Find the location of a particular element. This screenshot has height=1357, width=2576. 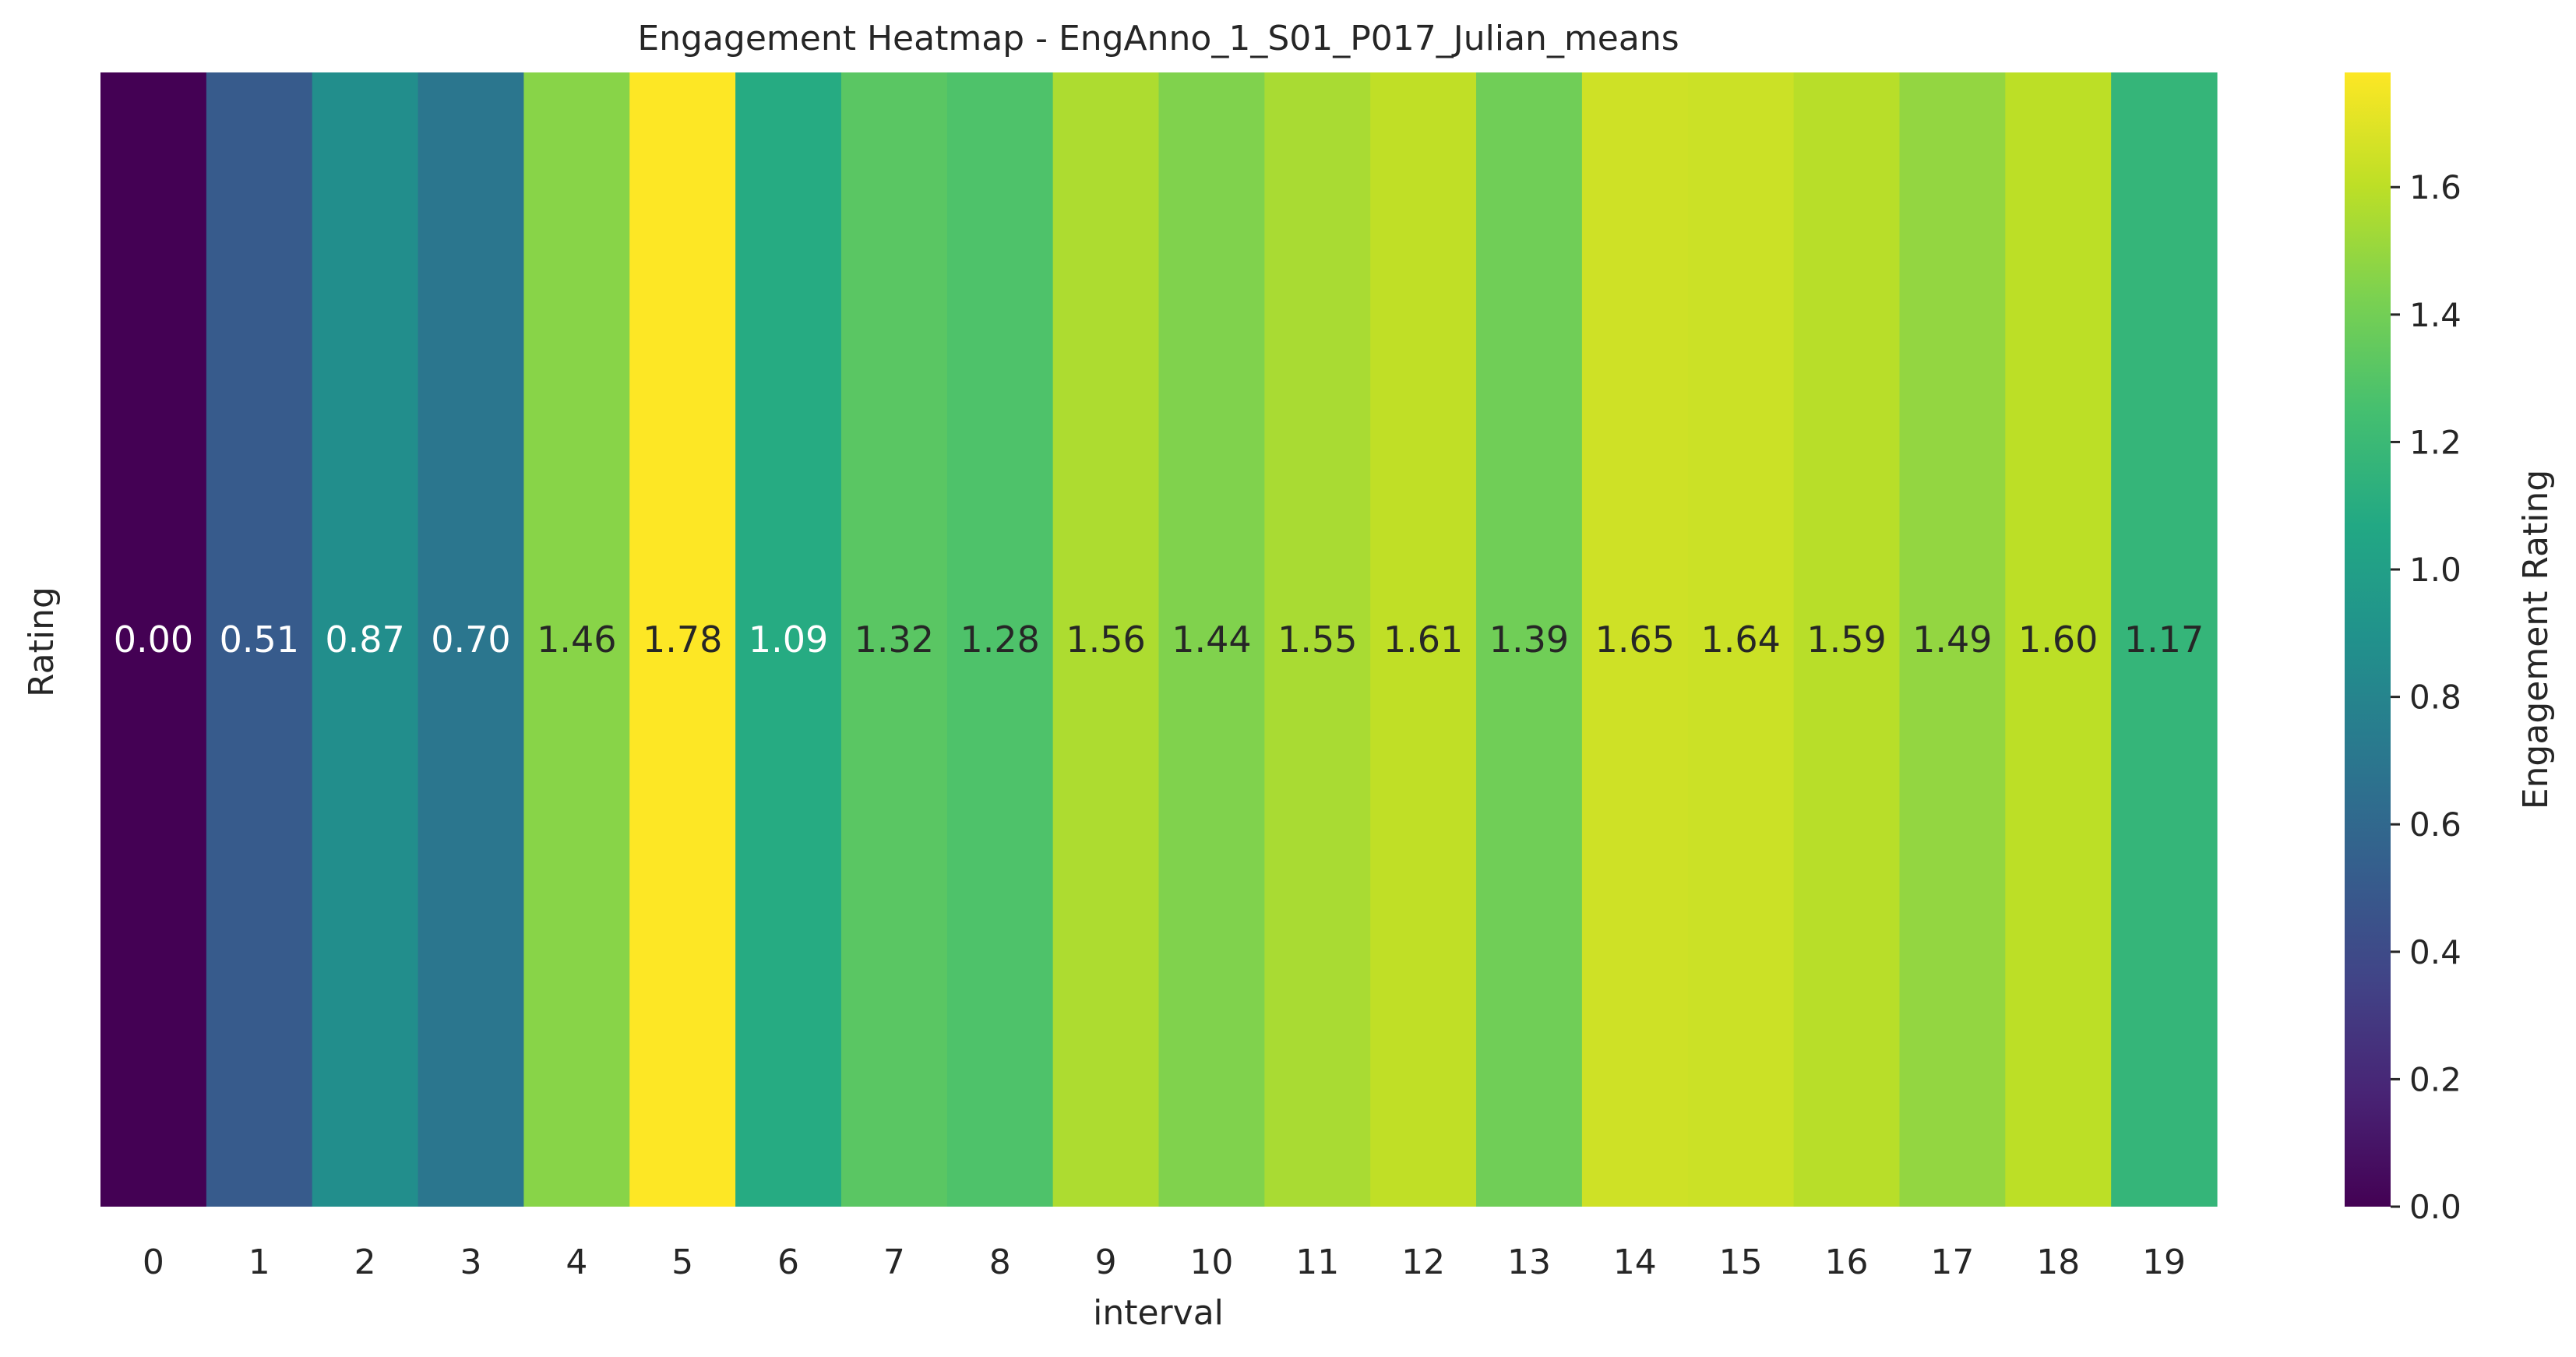

x-tick-label: 5 is located at coordinates (682, 1262).